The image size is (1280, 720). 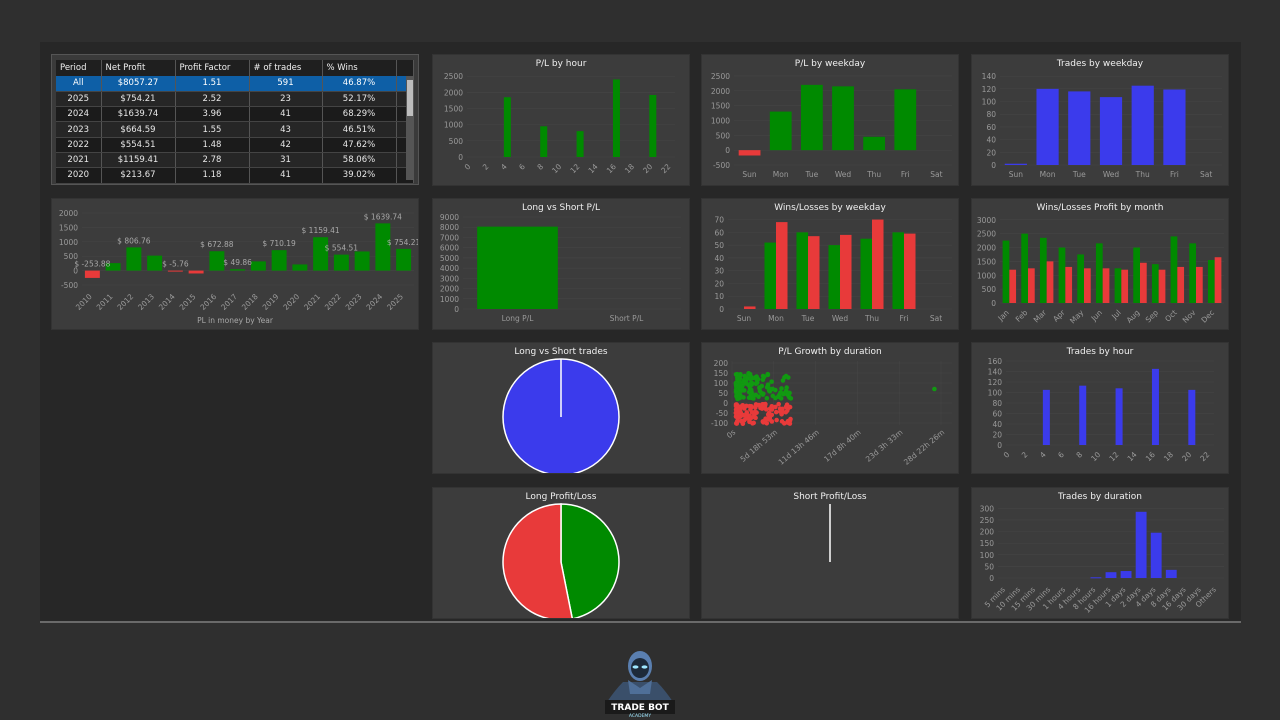 What do you see at coordinates (235, 145) in the screenshot?
I see `table-row: 2022 $554.51 1.48 42 47.62%` at bounding box center [235, 145].